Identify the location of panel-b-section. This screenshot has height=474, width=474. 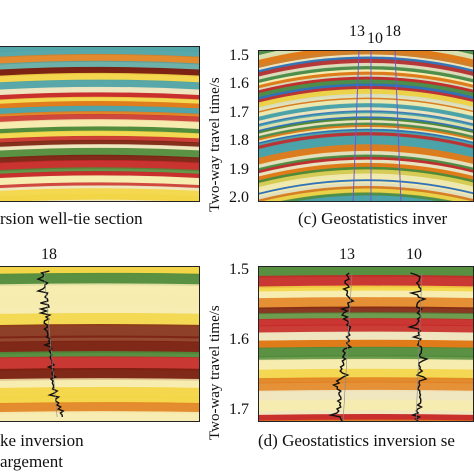
(100, 344).